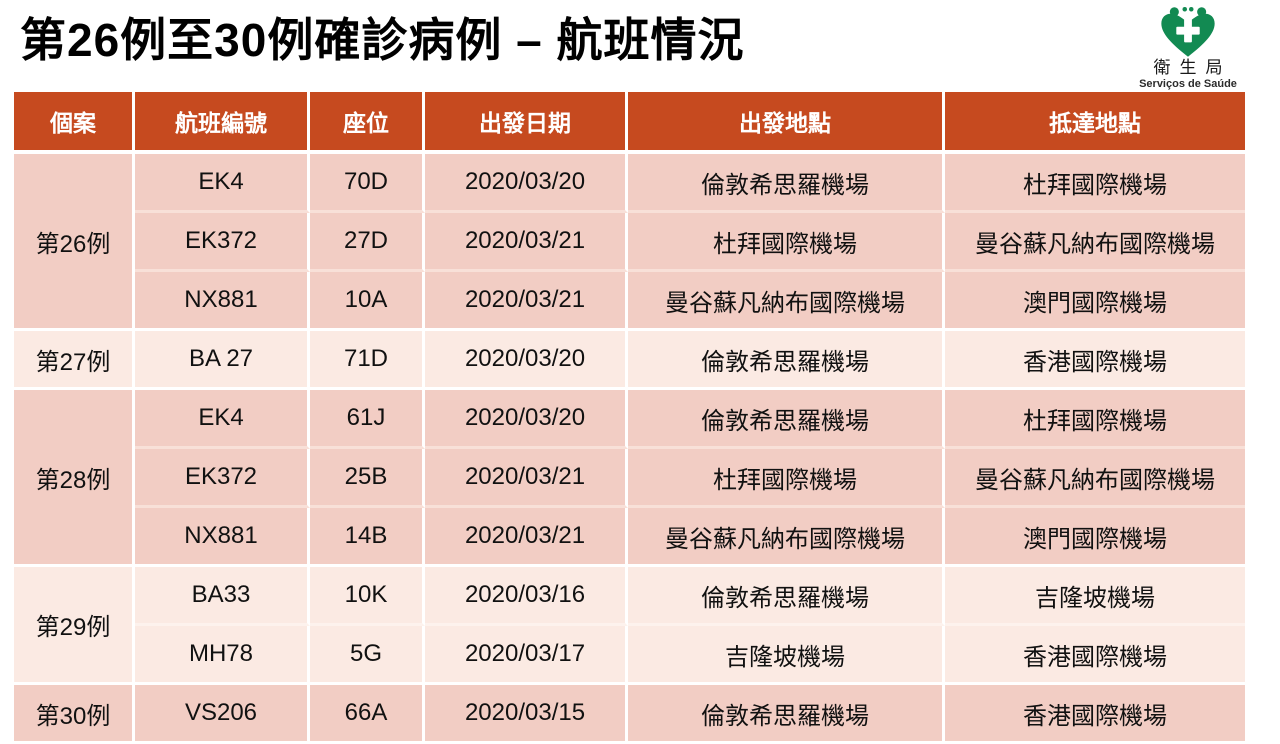  I want to click on cell-seat: 10A, so click(367, 301).